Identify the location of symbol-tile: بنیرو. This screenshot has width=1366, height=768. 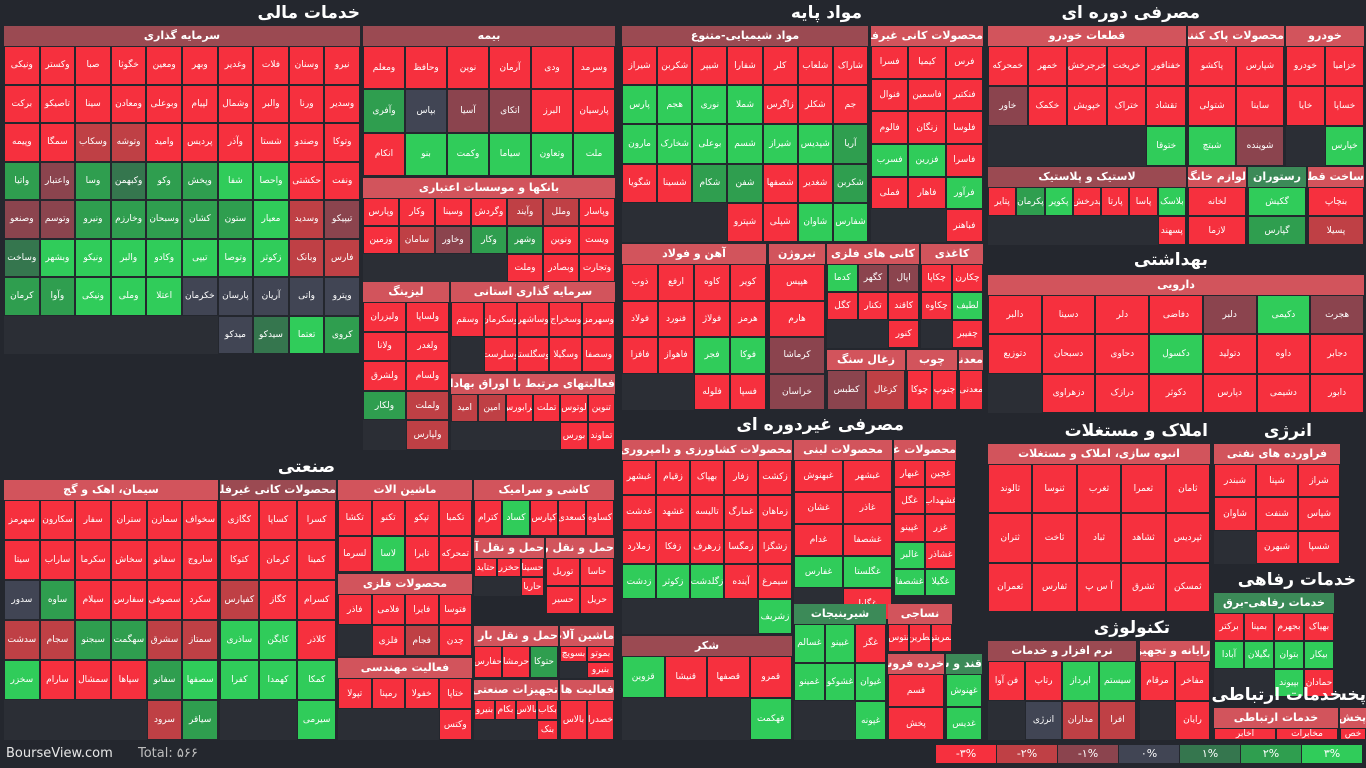
(600, 670).